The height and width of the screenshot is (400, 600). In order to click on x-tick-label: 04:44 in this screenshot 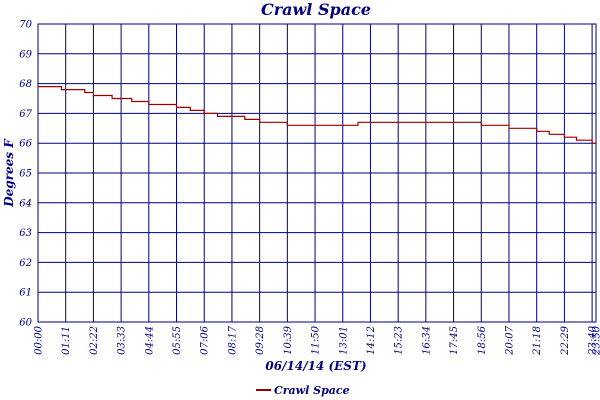, I will do `click(149, 340)`.